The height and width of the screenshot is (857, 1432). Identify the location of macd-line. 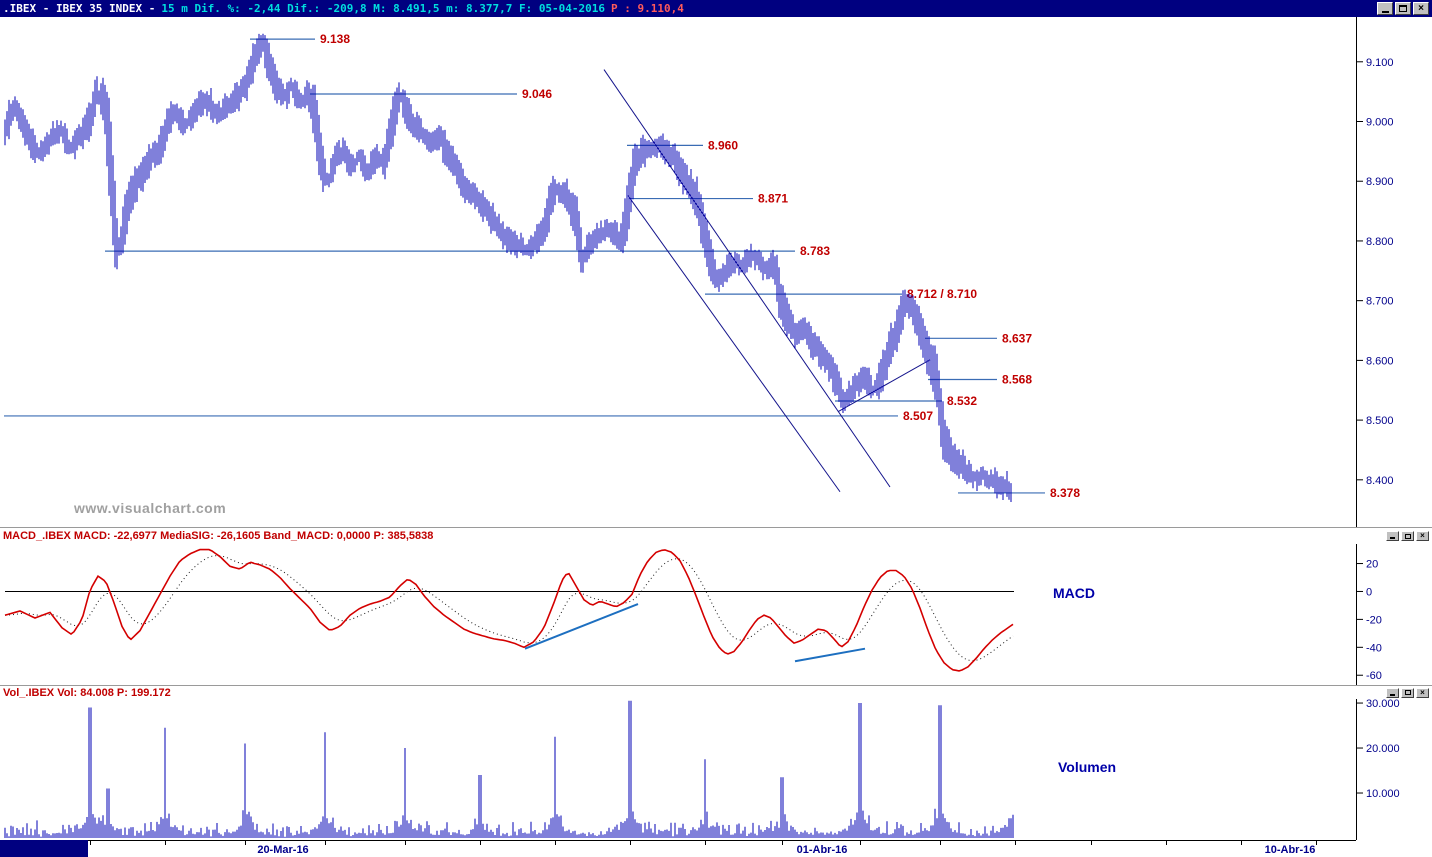
(509, 610).